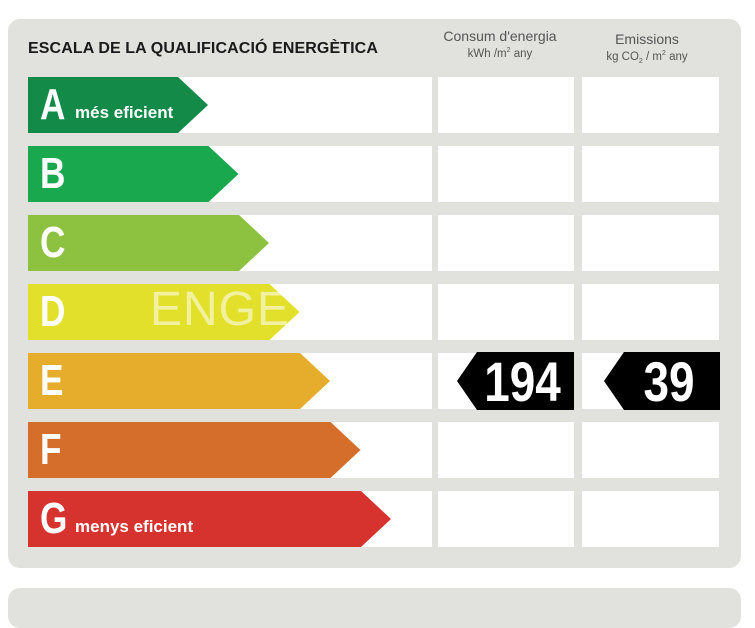 This screenshot has width=755, height=628. Describe the element at coordinates (203, 48) in the screenshot. I see `scale-title: ESCALA DE LA QUALIFICACIÓ ENERGÈTICA` at that location.